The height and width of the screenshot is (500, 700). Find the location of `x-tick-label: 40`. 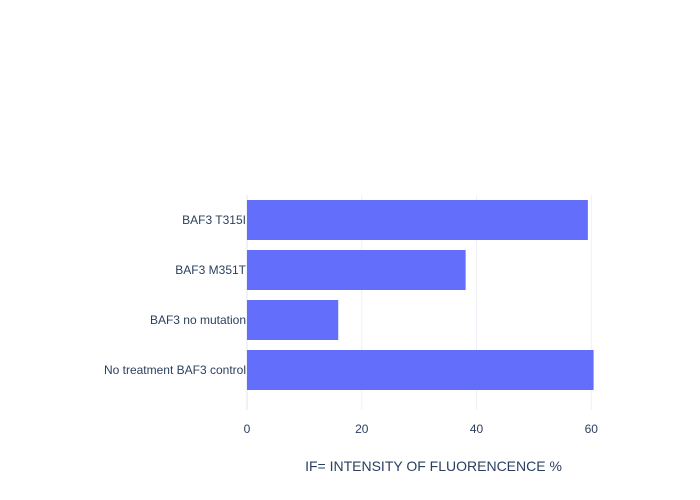

x-tick-label: 40 is located at coordinates (477, 429).